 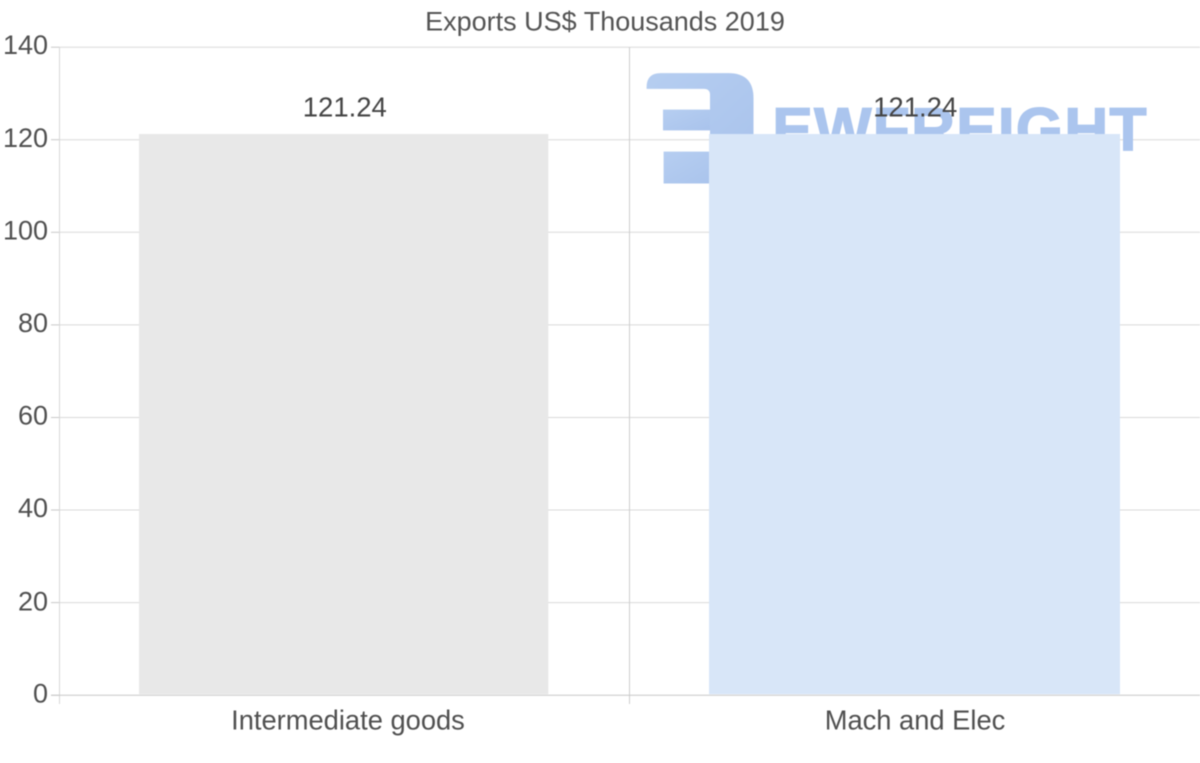 I want to click on svg-text: 0, so click(x=40, y=694).